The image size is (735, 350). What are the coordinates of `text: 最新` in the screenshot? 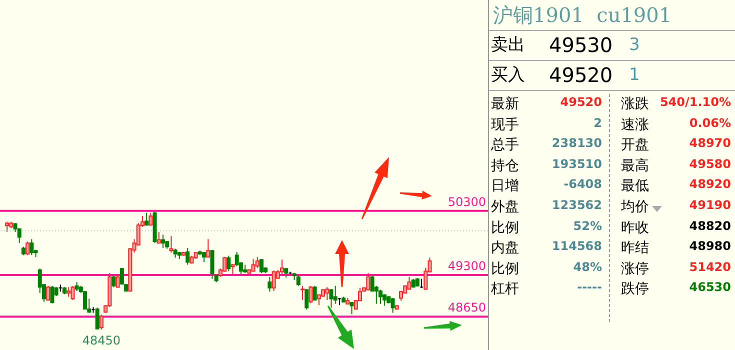 It's located at (505, 104).